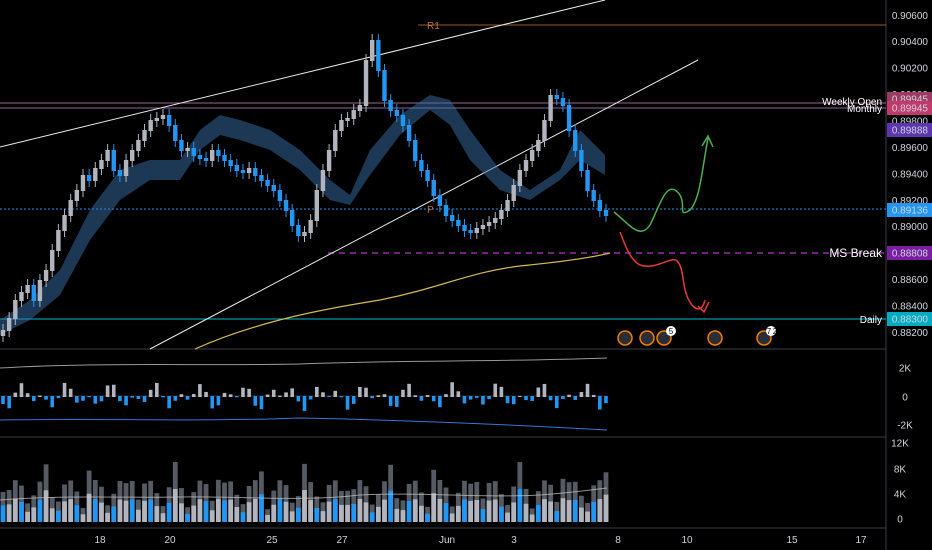  What do you see at coordinates (430, 210) in the screenshot?
I see `pivot-label: P` at bounding box center [430, 210].